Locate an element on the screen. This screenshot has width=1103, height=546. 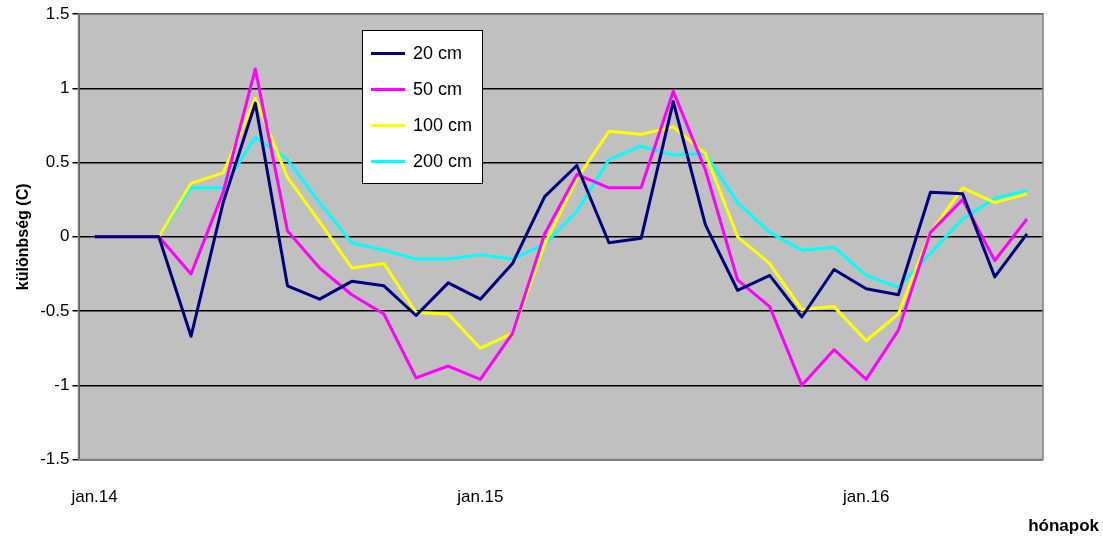
y-axis-title: különbség (C) is located at coordinates (23, 237).